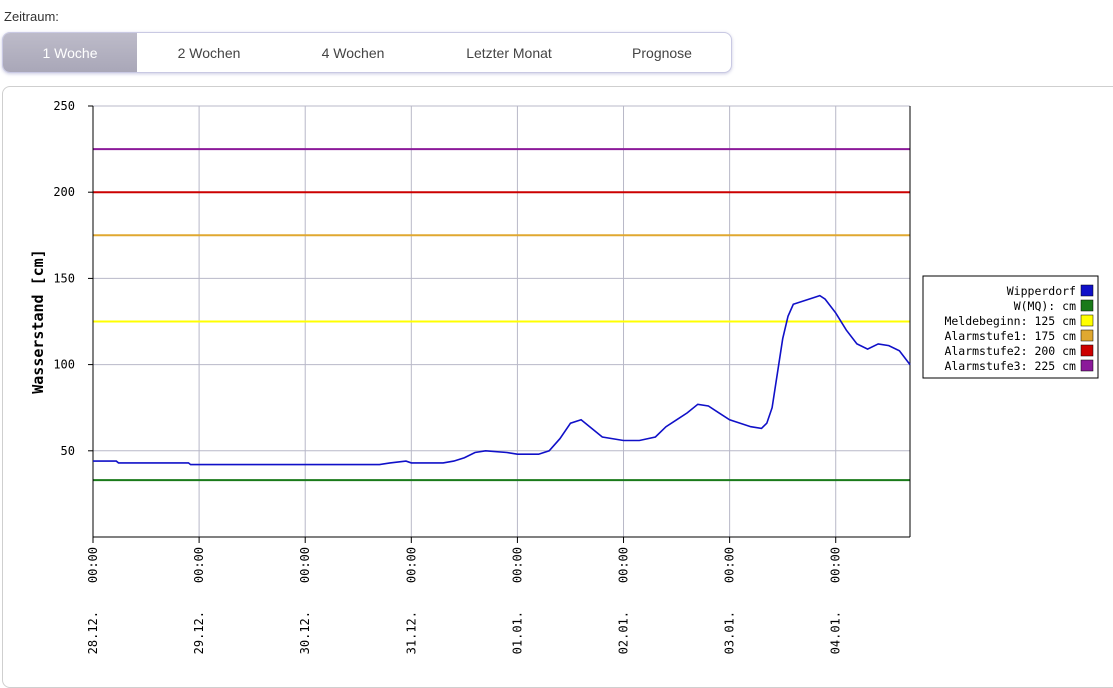 This screenshot has width=1113, height=688. I want to click on x-tick-label-date: 28.12., so click(93, 632).